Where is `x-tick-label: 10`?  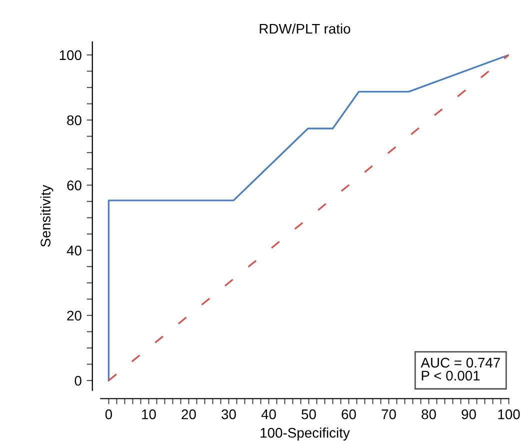 x-tick-label: 10 is located at coordinates (149, 414).